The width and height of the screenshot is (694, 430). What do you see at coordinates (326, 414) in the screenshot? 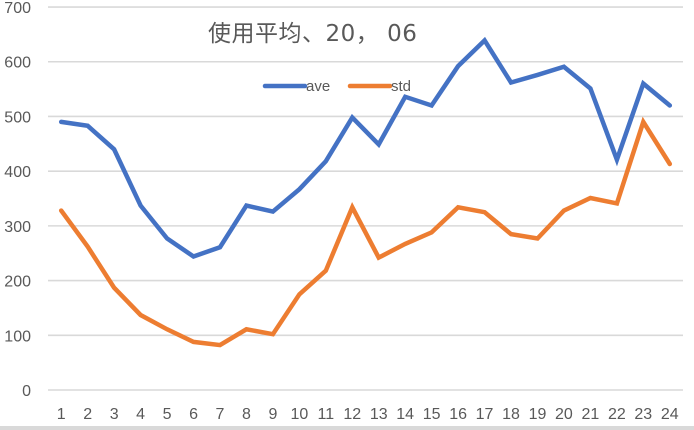
I see `x-tick-label: 11` at bounding box center [326, 414].